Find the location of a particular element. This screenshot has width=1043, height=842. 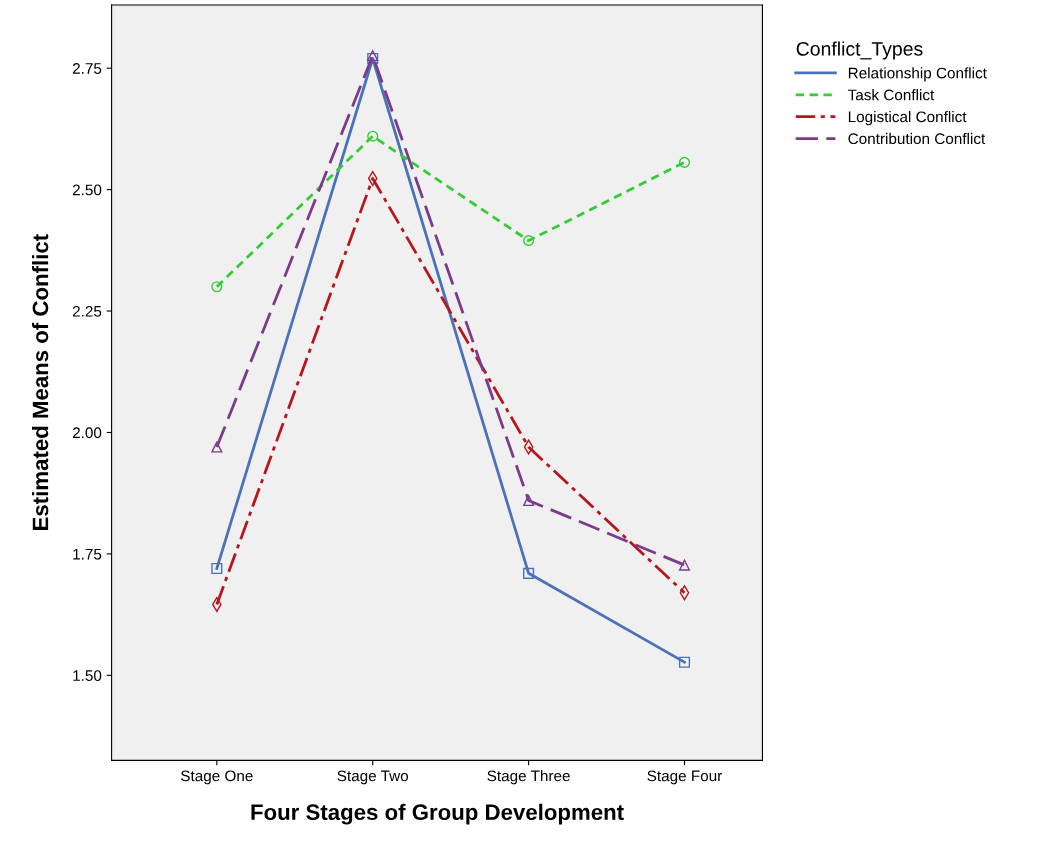

y-tick-label: 1.50 is located at coordinates (87, 676).